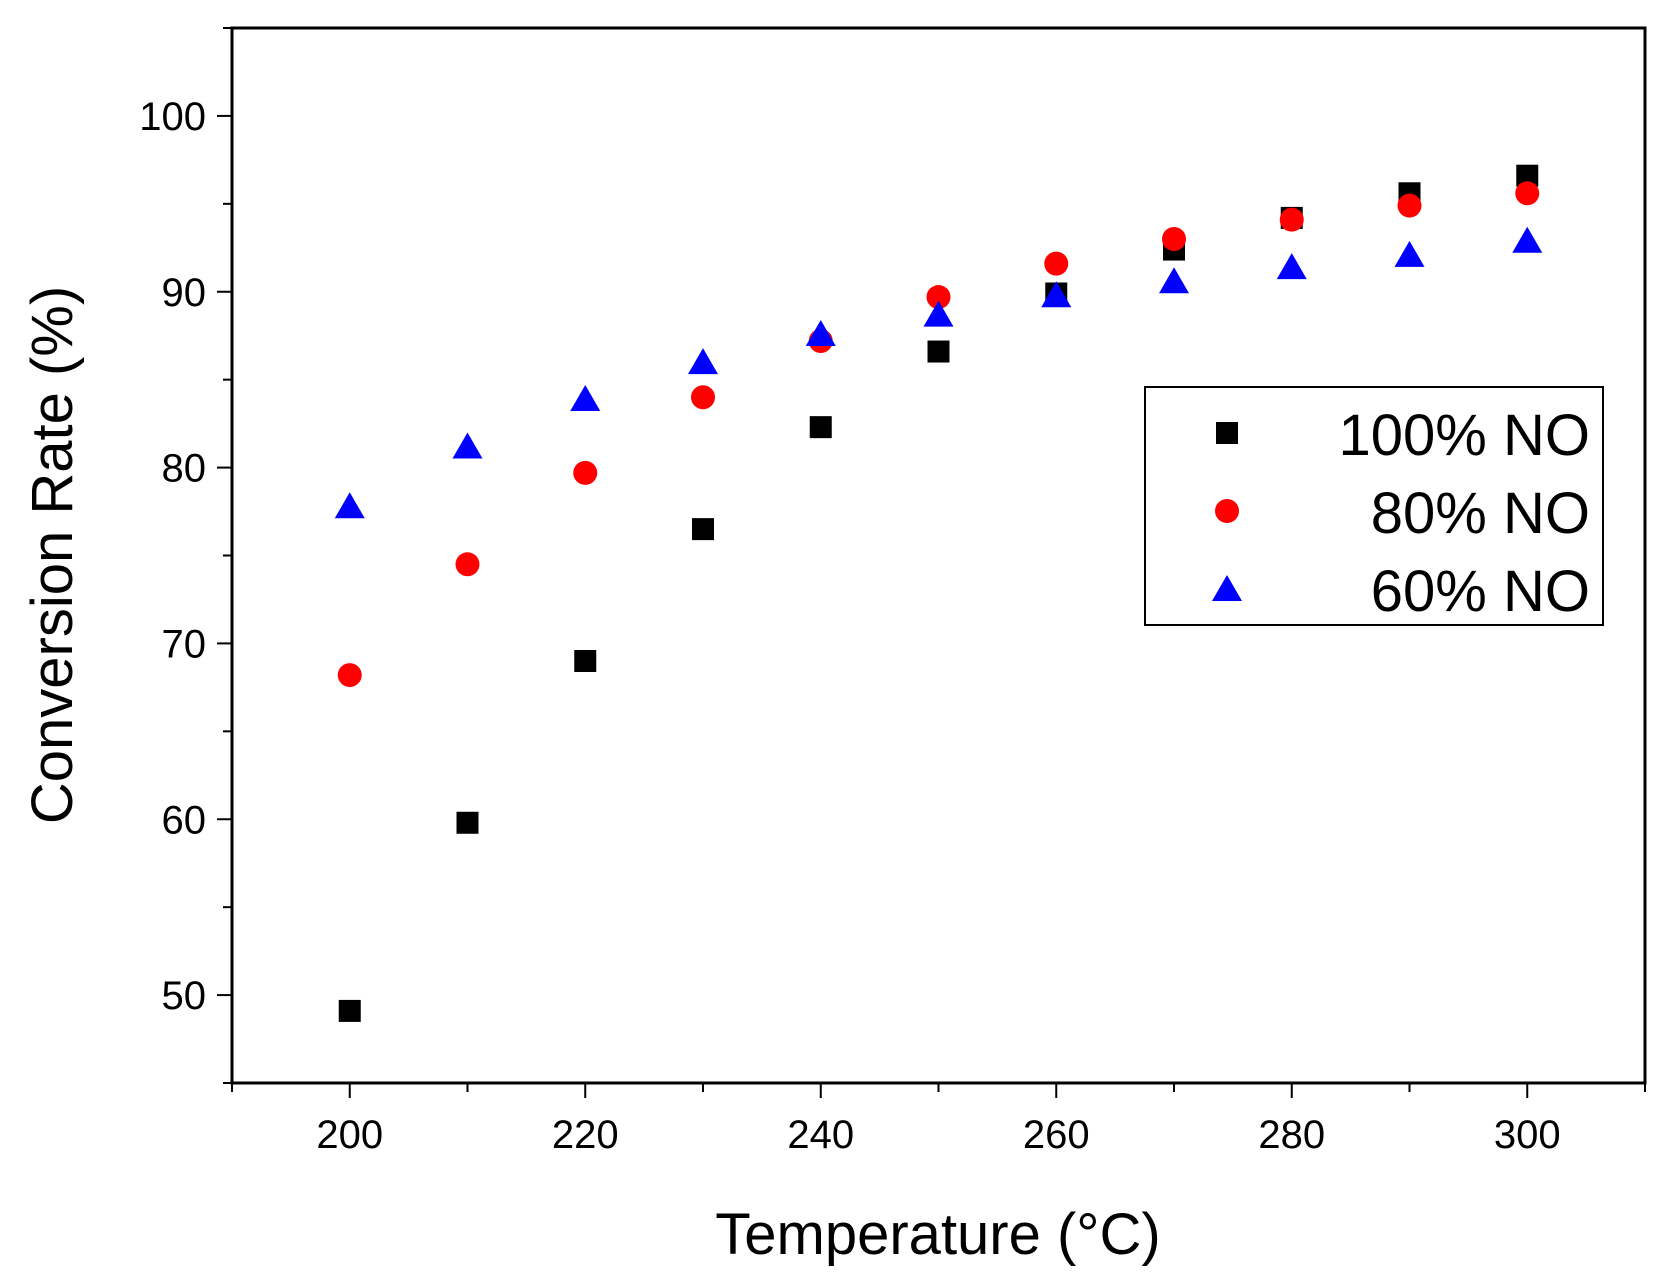  Describe the element at coordinates (172, 117) in the screenshot. I see `y-tick-label: 100` at that location.